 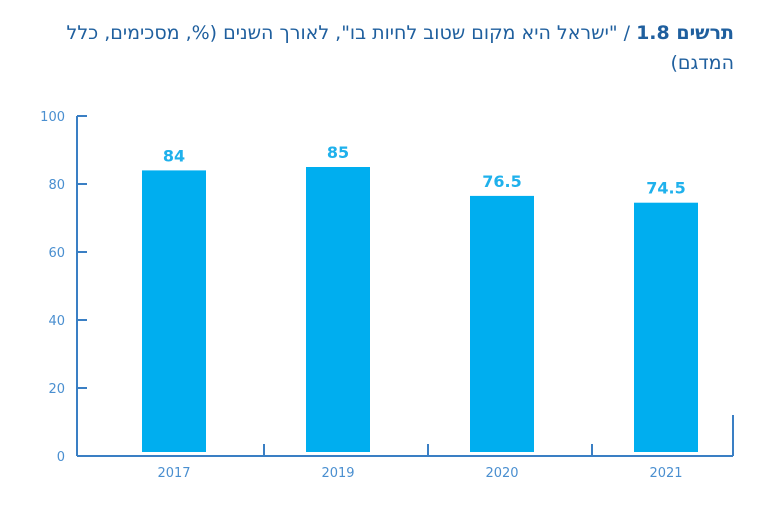 What do you see at coordinates (666, 327) in the screenshot?
I see `bar-2021` at bounding box center [666, 327].